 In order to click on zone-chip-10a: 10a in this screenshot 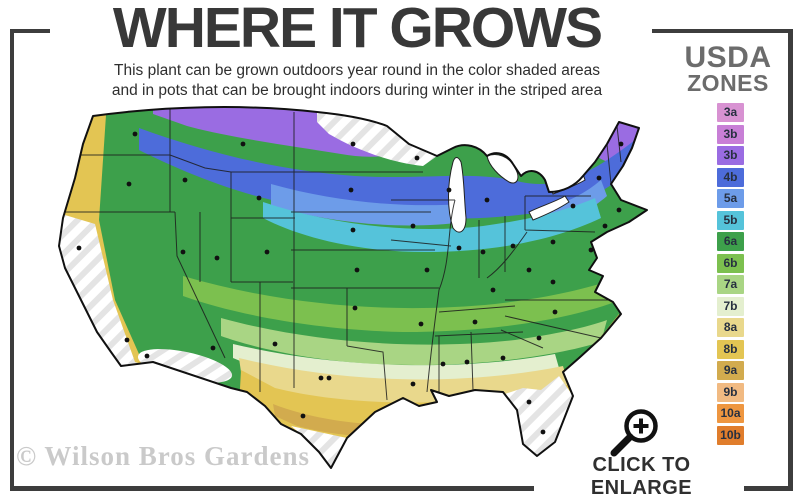, I will do `click(730, 413)`.